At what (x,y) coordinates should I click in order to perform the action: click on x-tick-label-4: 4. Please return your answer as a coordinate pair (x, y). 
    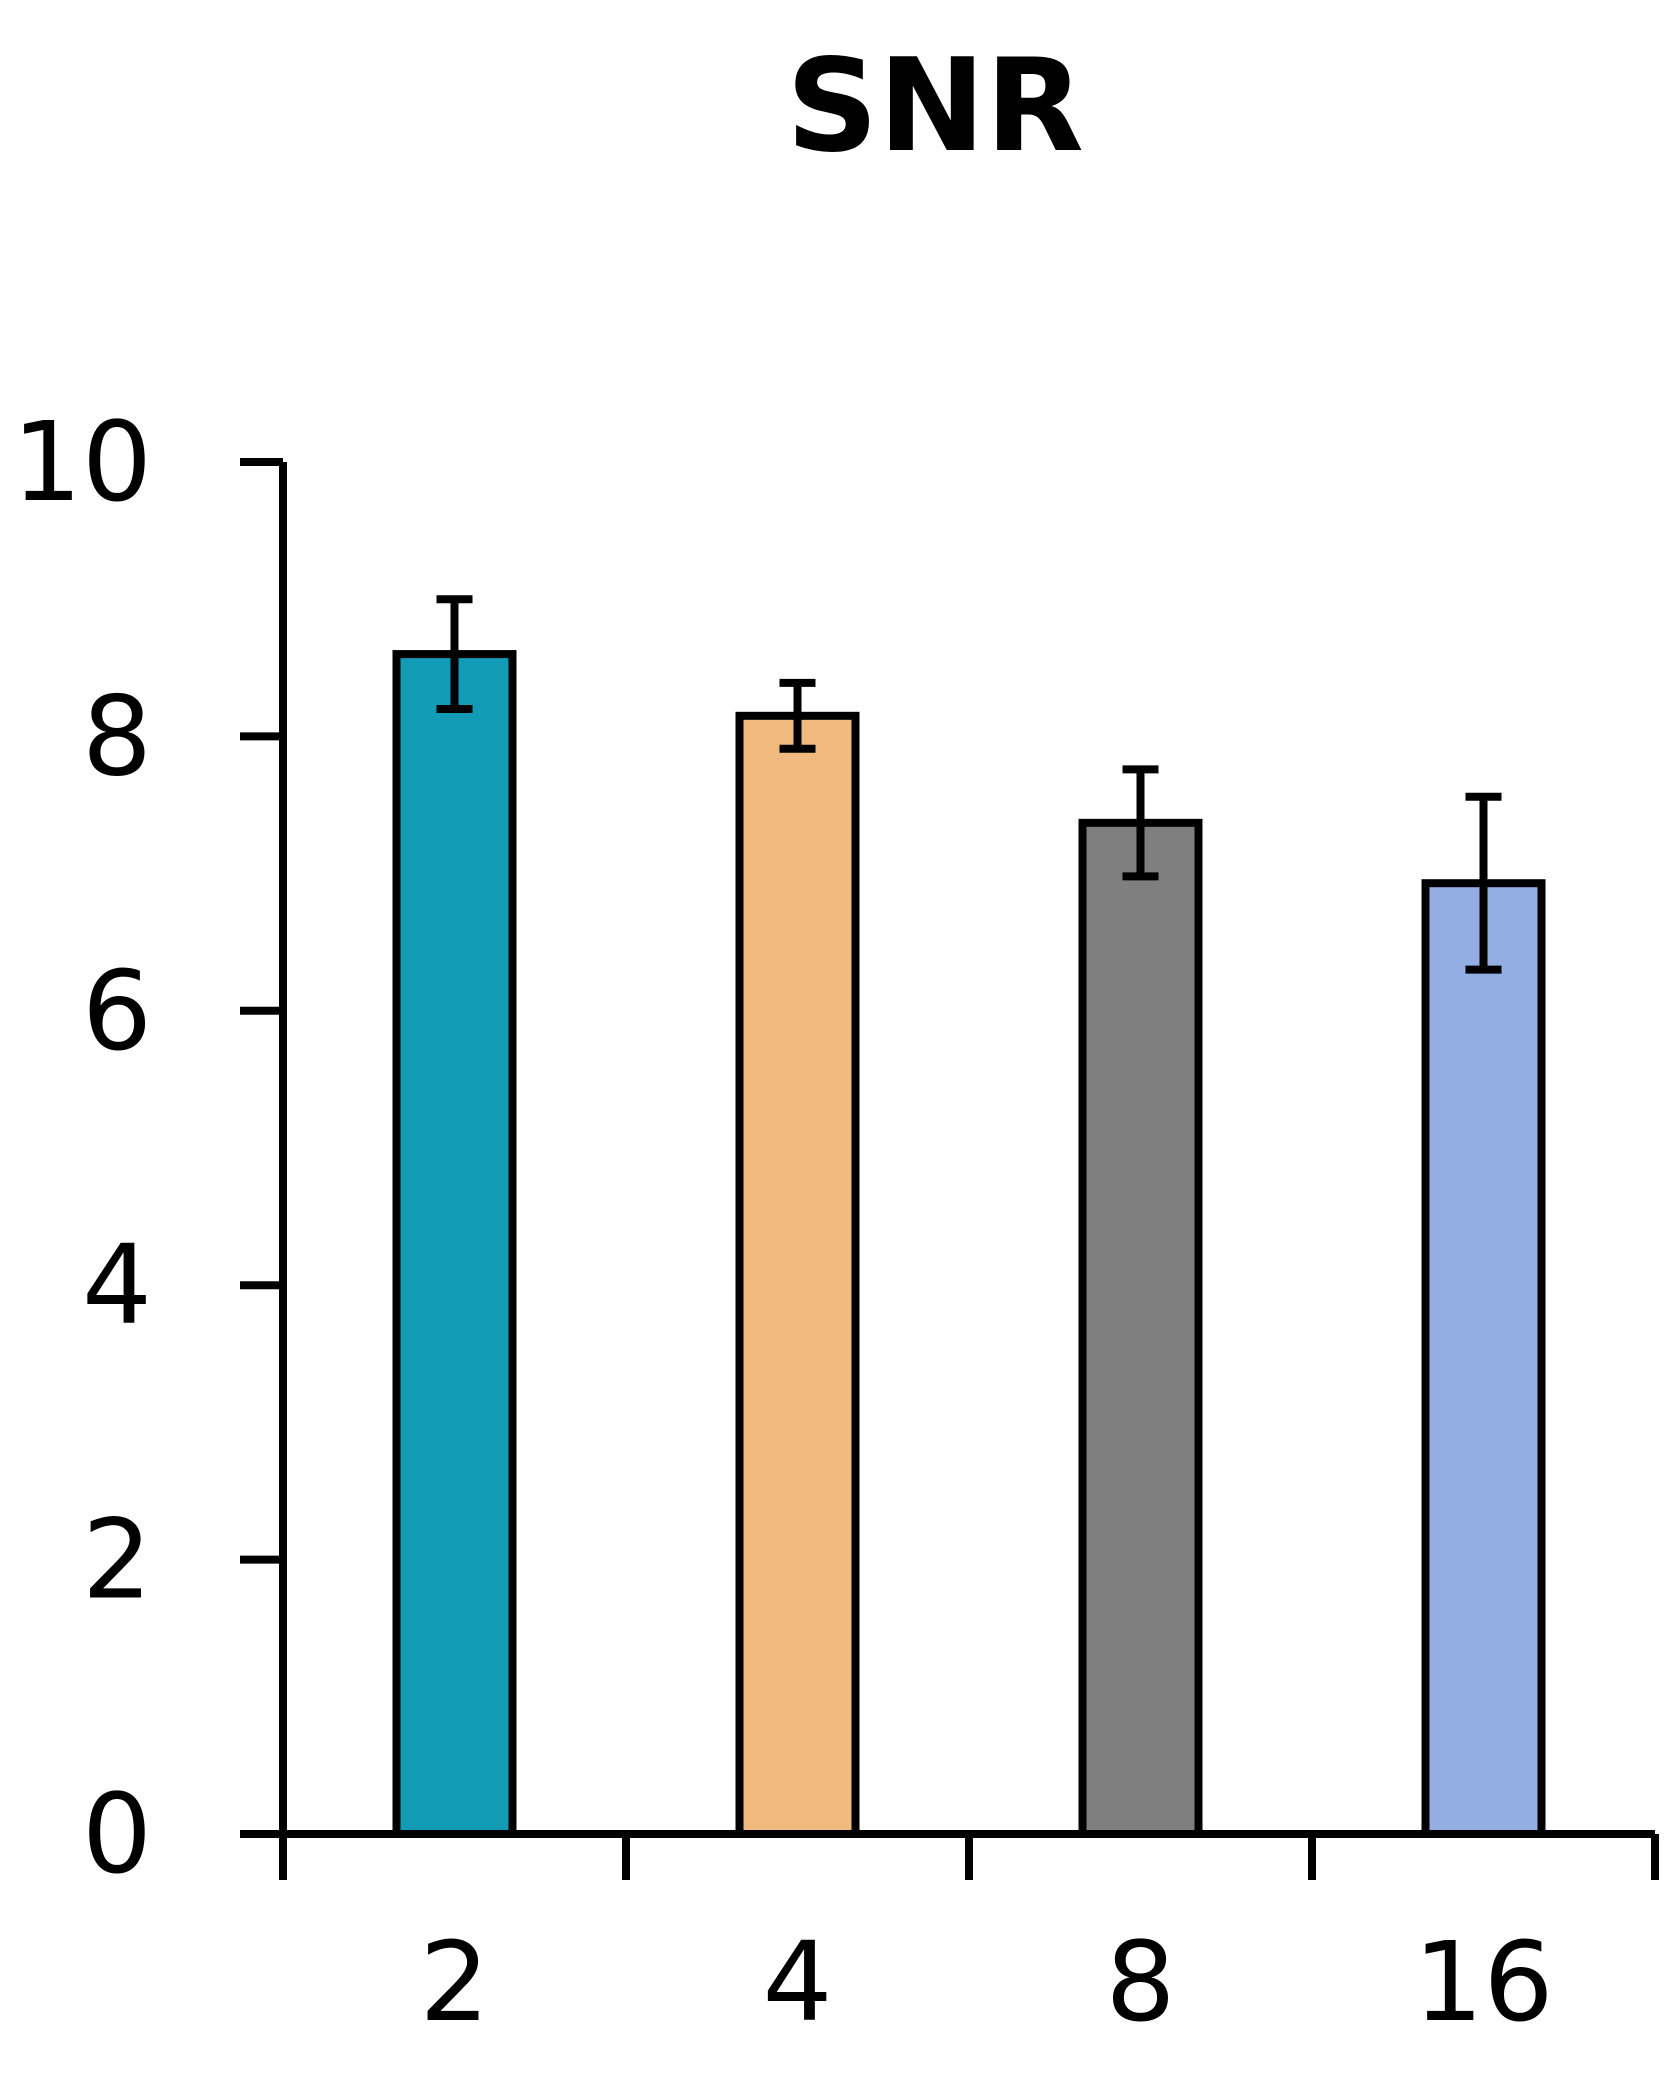
    Looking at the image, I should click on (798, 1982).